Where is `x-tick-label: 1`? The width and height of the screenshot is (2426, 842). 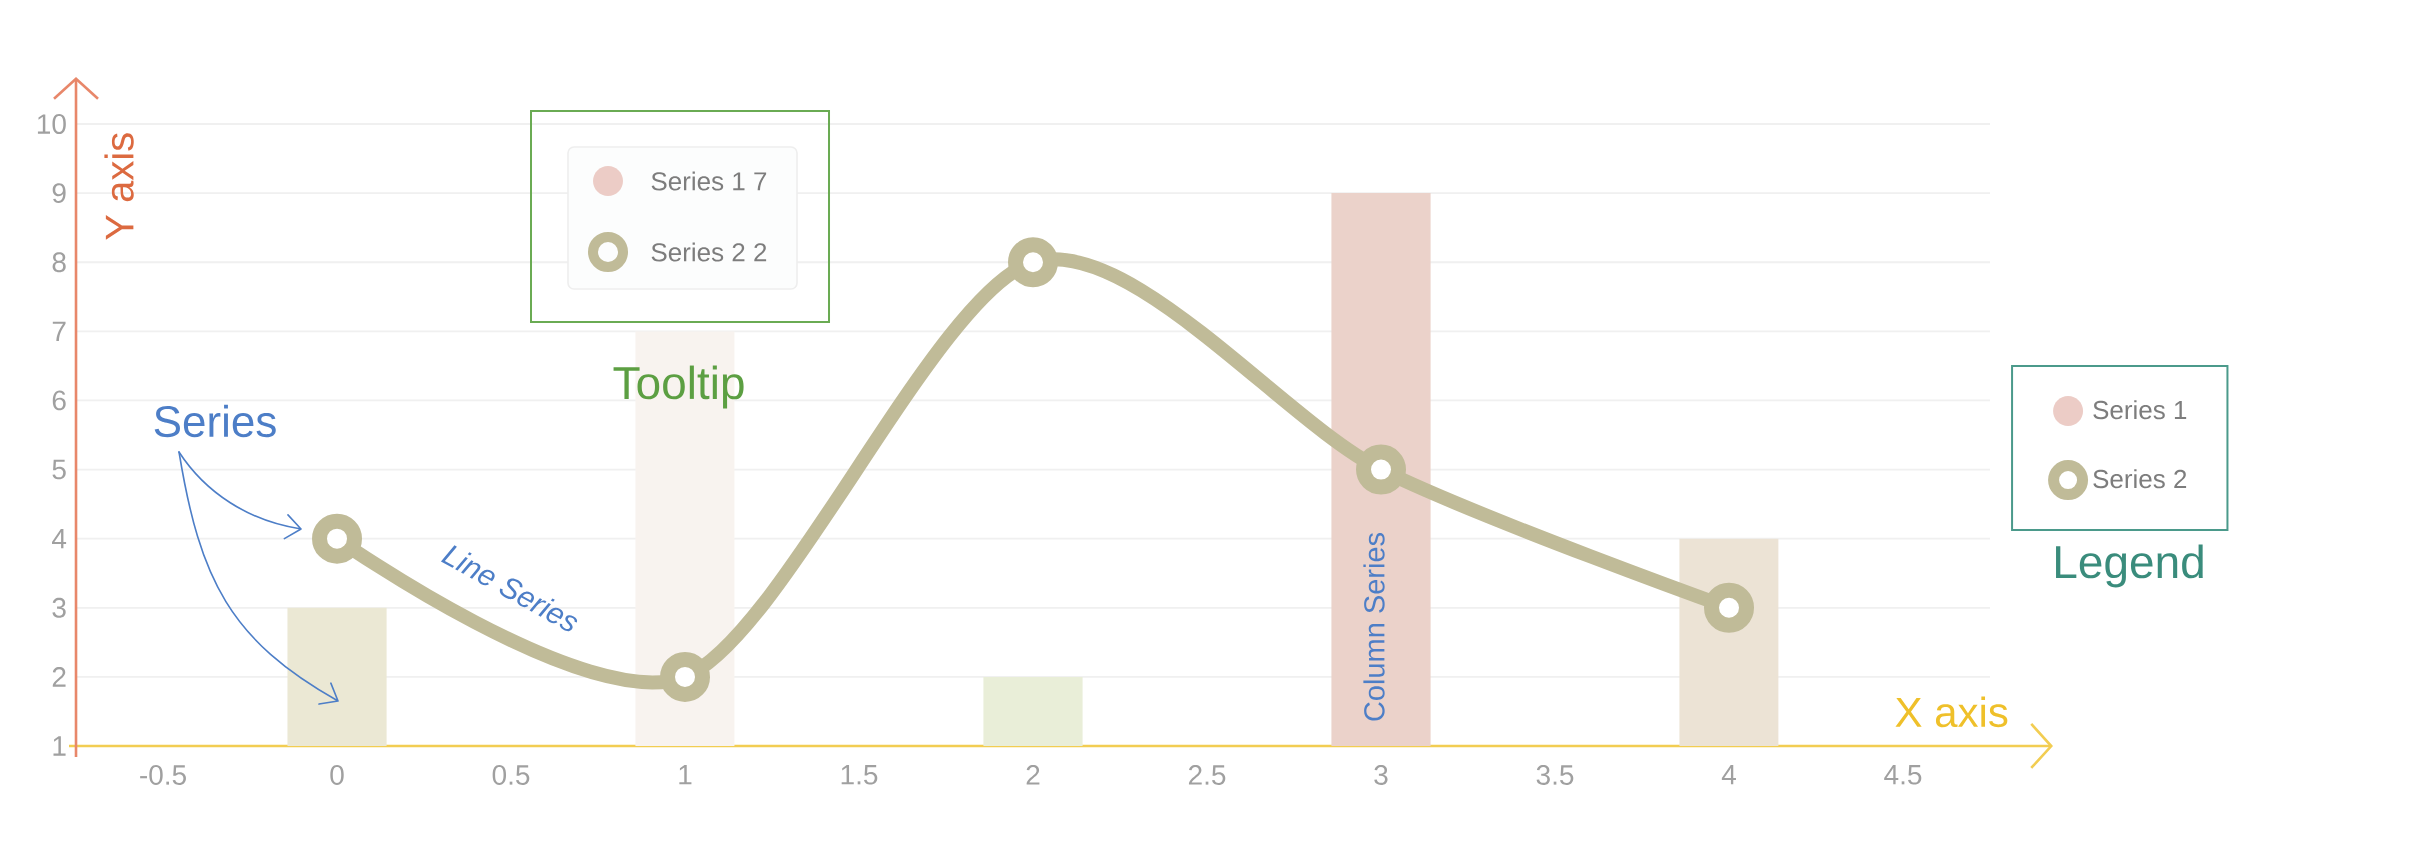
x-tick-label: 1 is located at coordinates (685, 775).